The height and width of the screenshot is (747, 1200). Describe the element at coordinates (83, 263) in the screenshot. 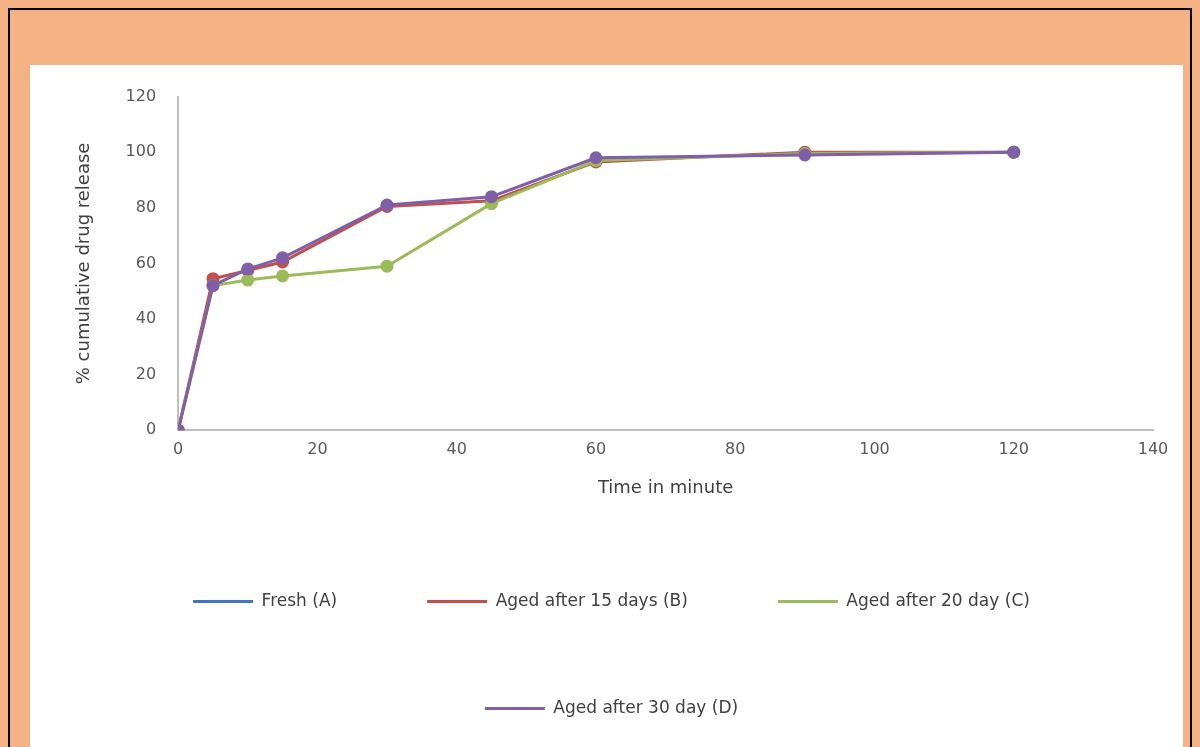

I see `y-axis-title: % cumulative drug release` at that location.